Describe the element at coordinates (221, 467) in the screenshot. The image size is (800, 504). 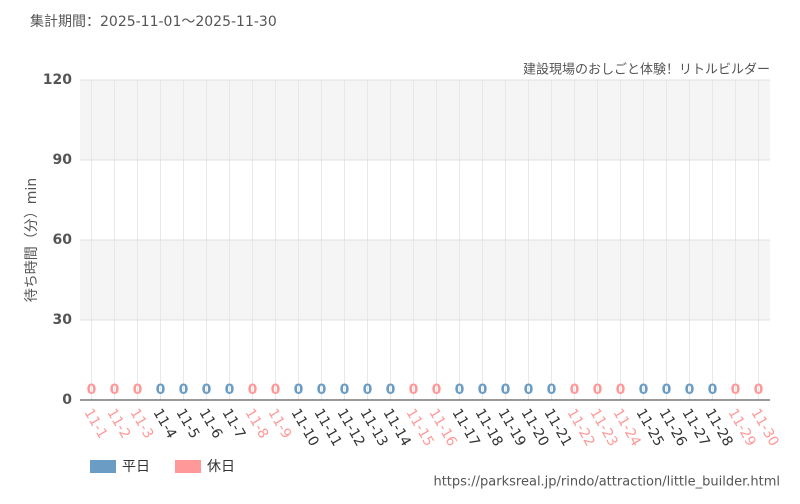
I see `legend-label: 休日` at that location.